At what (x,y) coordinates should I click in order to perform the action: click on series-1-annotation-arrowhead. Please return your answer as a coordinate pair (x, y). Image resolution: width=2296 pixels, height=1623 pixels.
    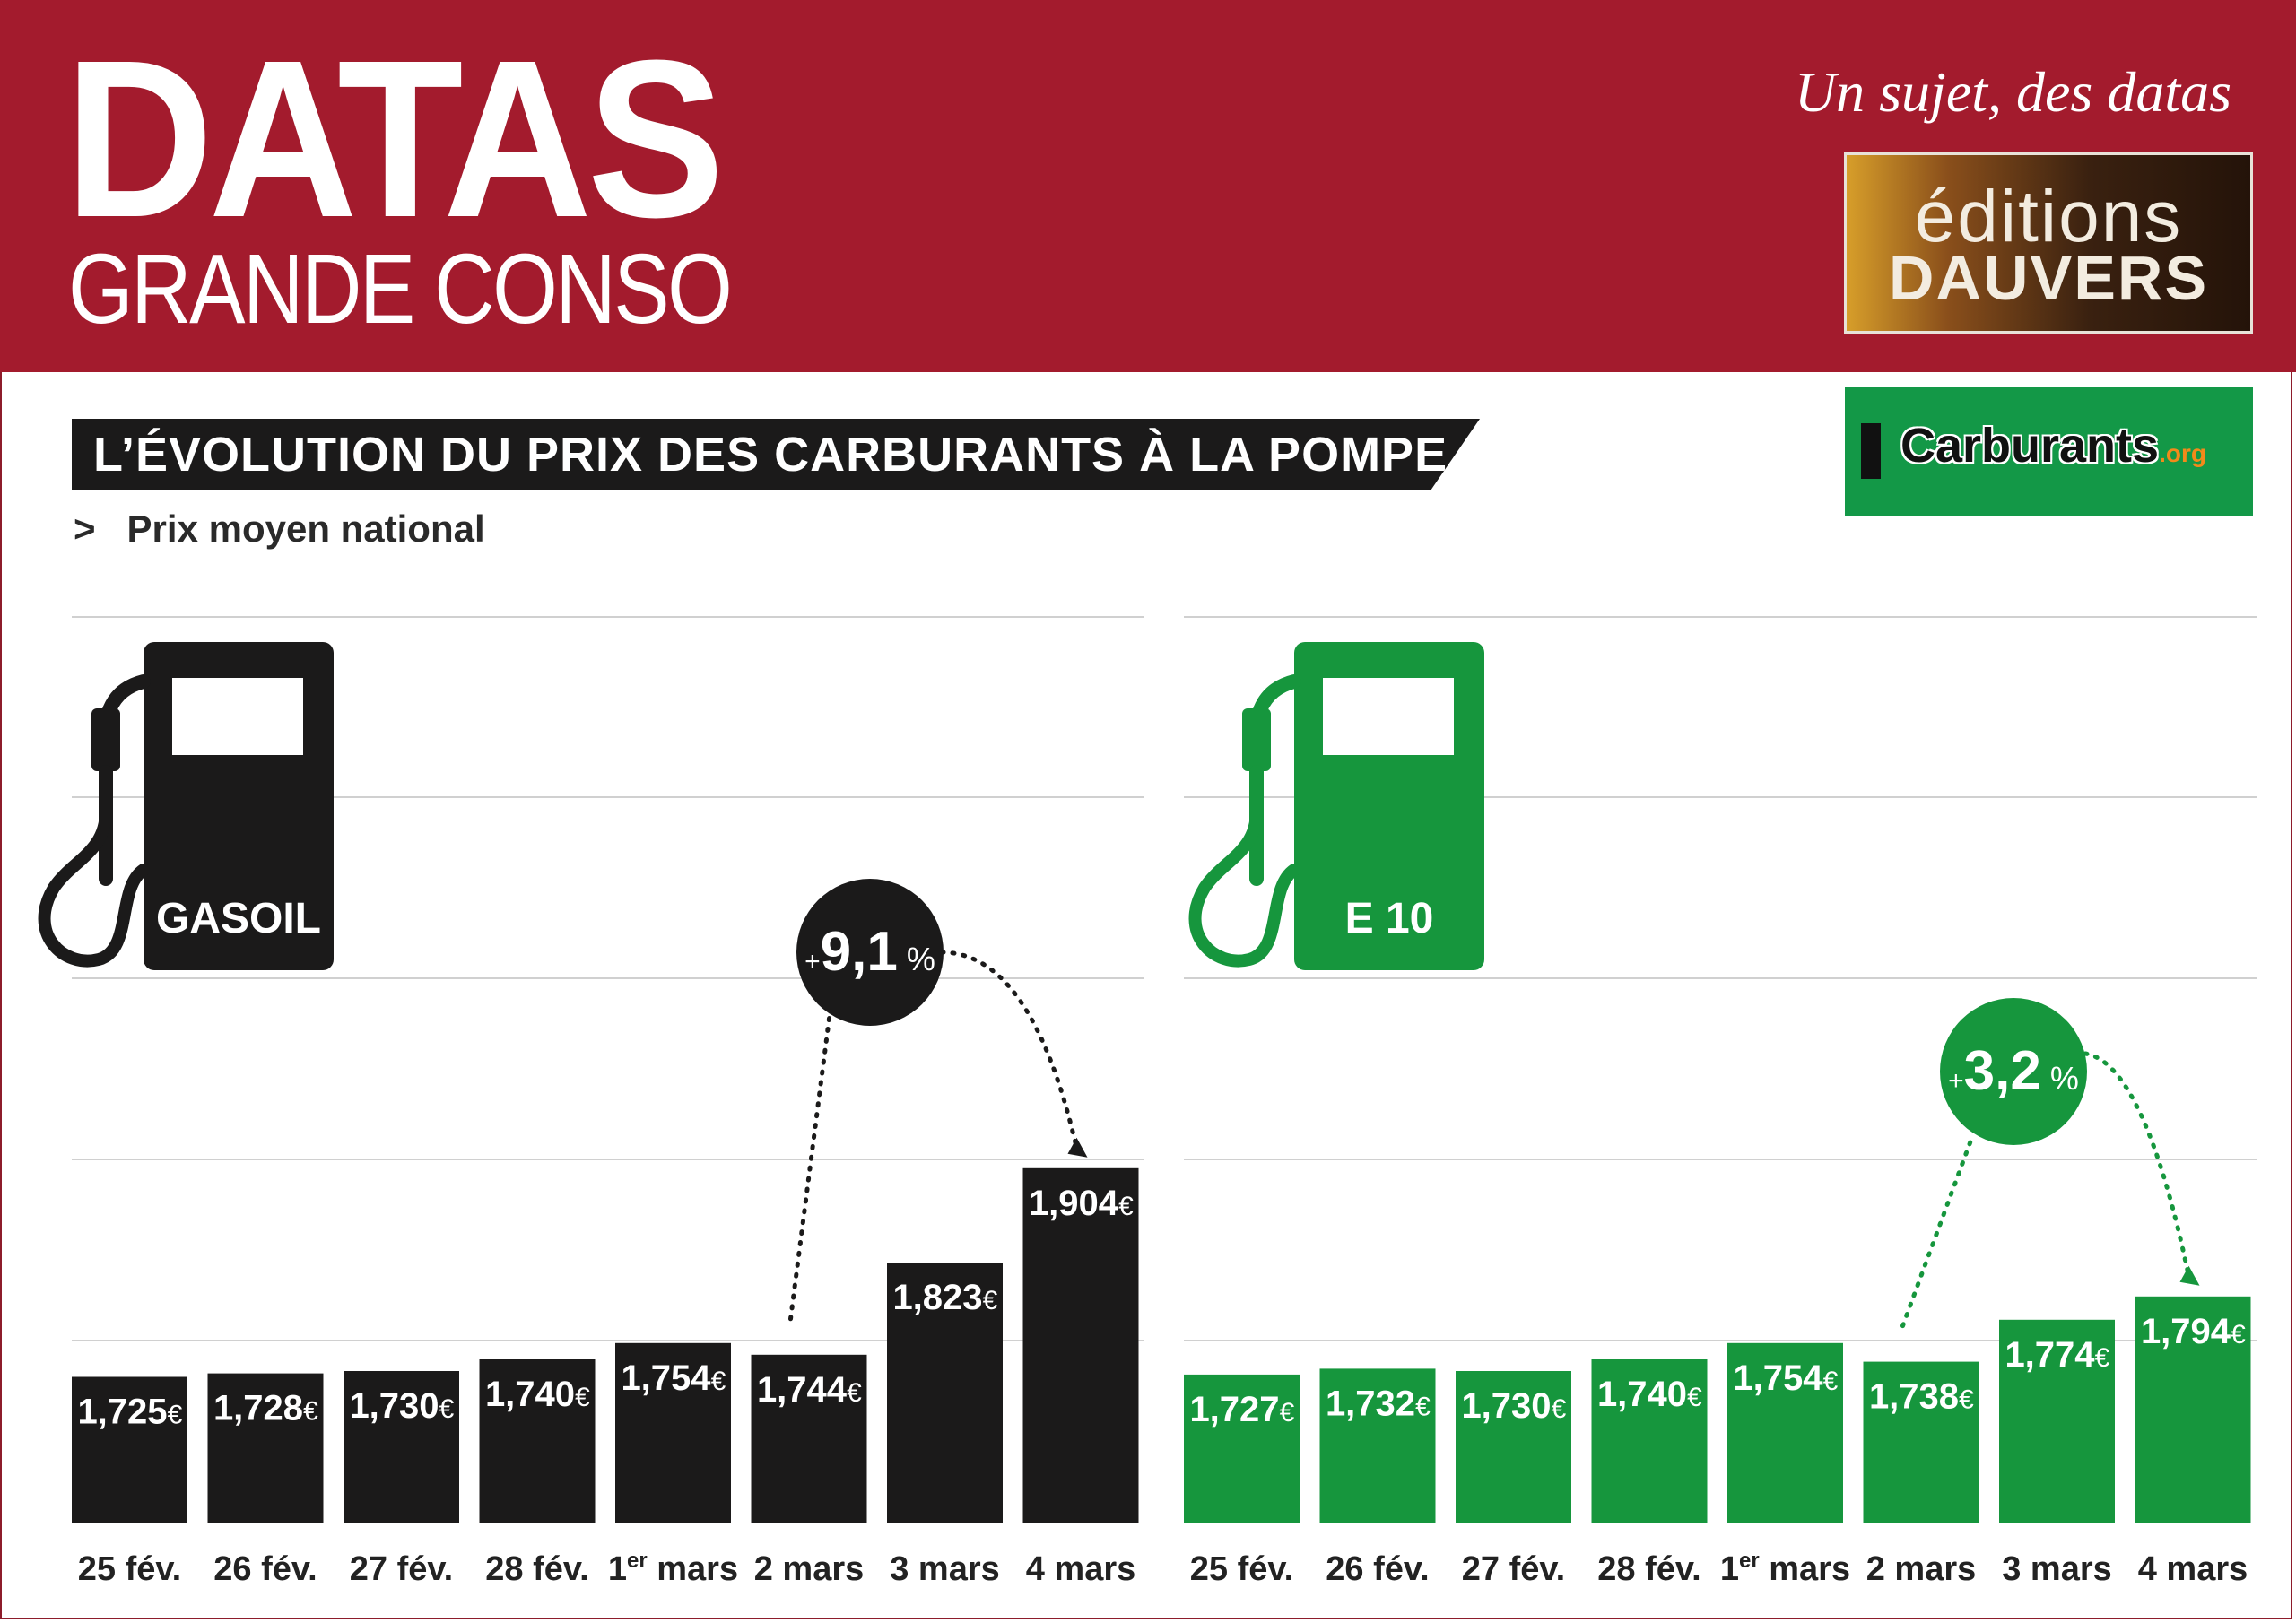
    Looking at the image, I should click on (1077, 1147).